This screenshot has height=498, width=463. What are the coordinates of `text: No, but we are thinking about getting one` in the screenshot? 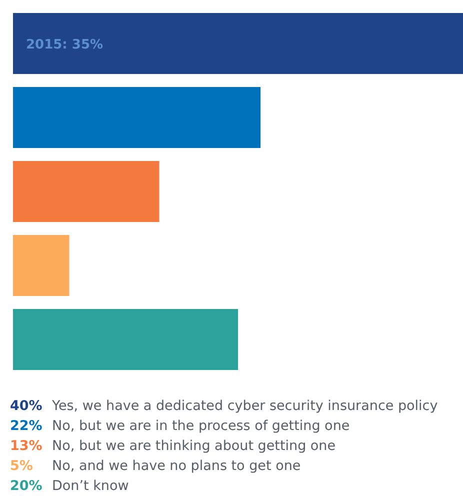 It's located at (194, 446).